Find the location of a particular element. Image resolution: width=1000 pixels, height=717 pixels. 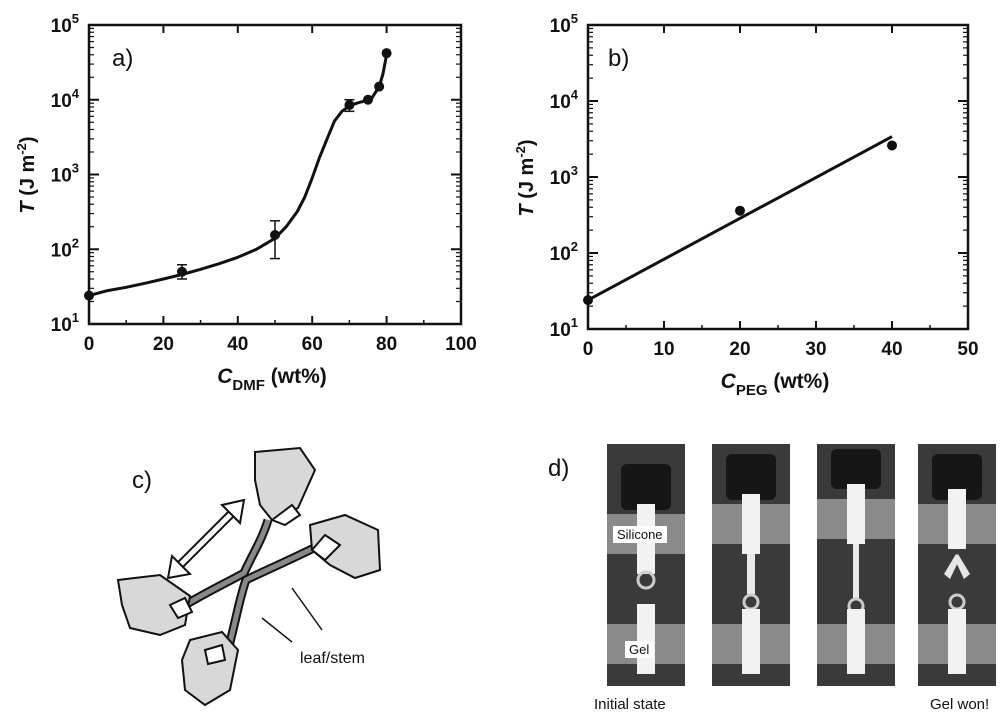

hand-top-icon is located at coordinates (285, 486).